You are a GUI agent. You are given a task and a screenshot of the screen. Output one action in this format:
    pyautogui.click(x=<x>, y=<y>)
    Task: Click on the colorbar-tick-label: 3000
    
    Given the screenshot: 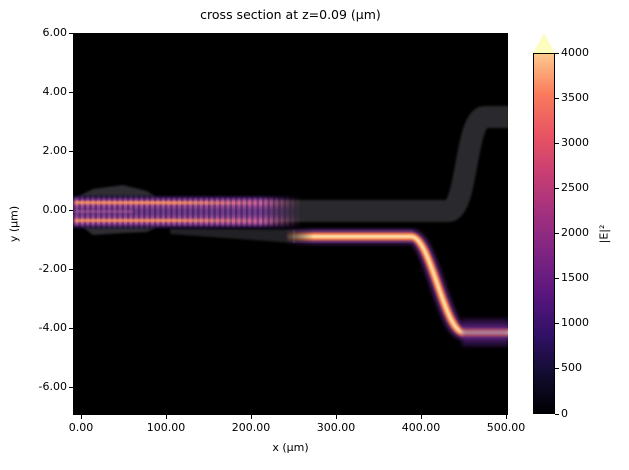 What is the action you would take?
    pyautogui.click(x=575, y=142)
    